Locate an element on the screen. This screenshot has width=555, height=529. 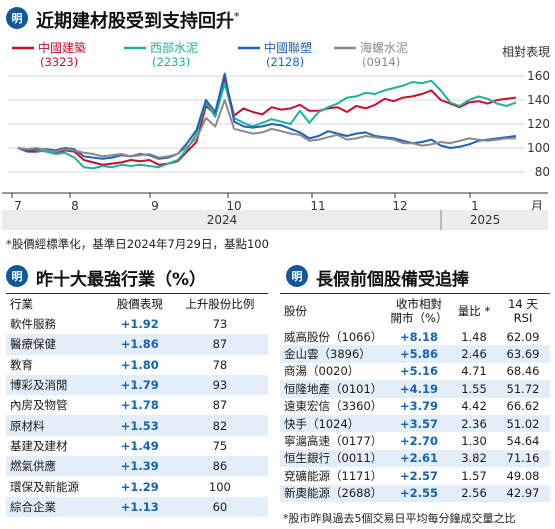
stock-change: +2.61 is located at coordinates (418, 458).